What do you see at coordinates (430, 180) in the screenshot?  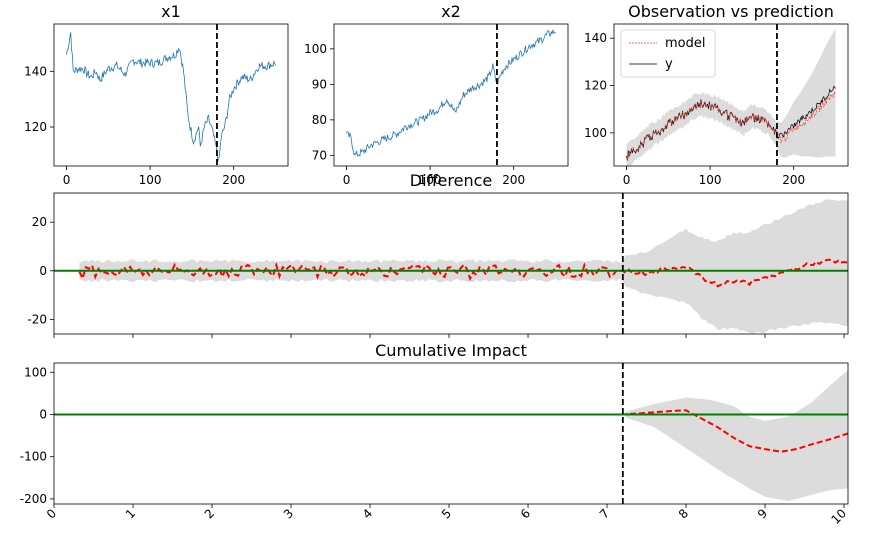 I see `x2-xtick-label: 100` at bounding box center [430, 180].